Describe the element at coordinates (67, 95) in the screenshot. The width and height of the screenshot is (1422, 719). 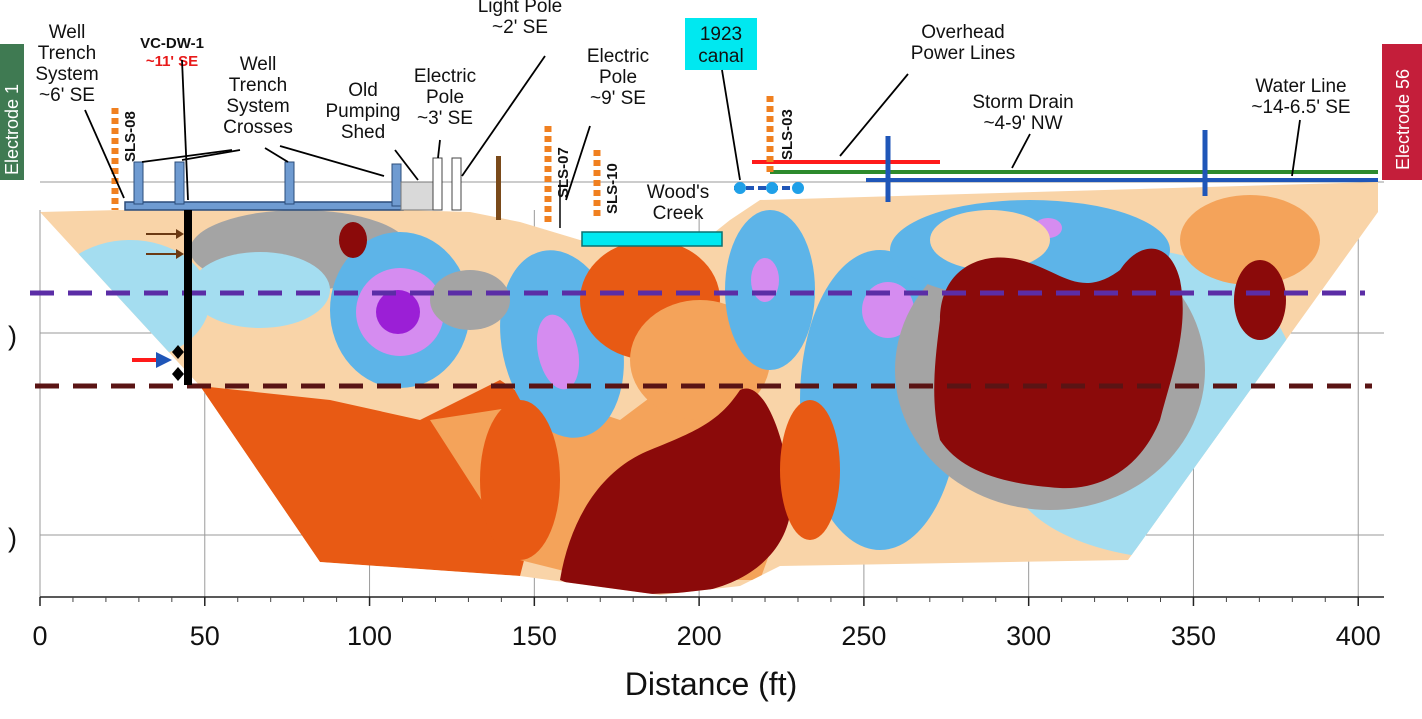
I see `annotation-line: ~6' SE` at that location.